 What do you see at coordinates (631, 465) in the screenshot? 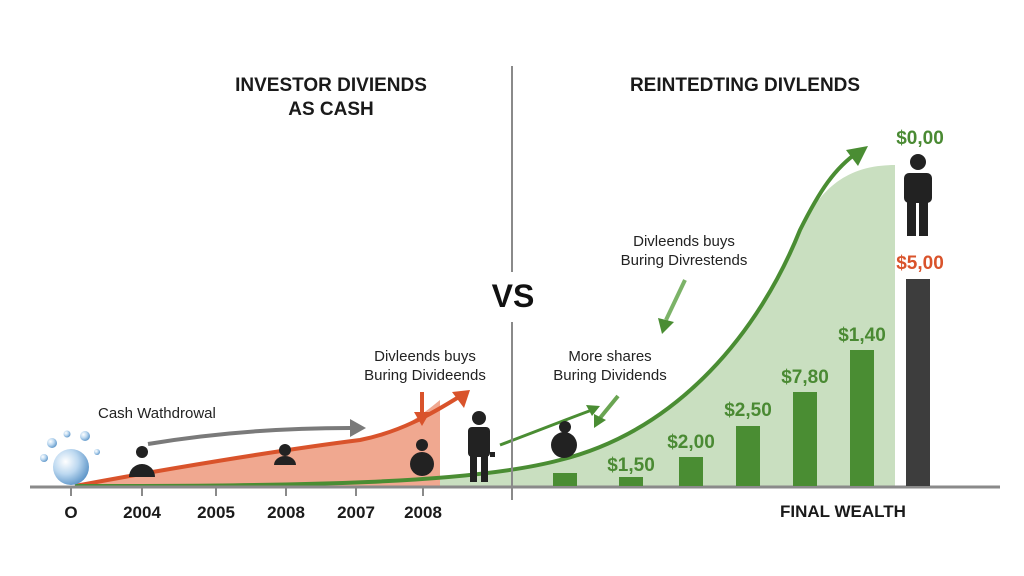
I see `bar-label-2: $1,50` at bounding box center [631, 465].